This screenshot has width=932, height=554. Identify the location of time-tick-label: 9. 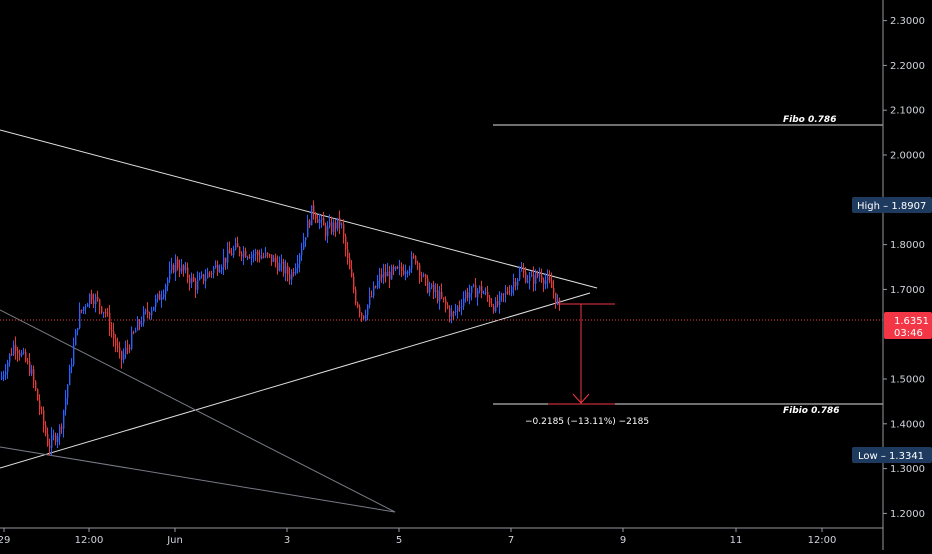
(623, 540).